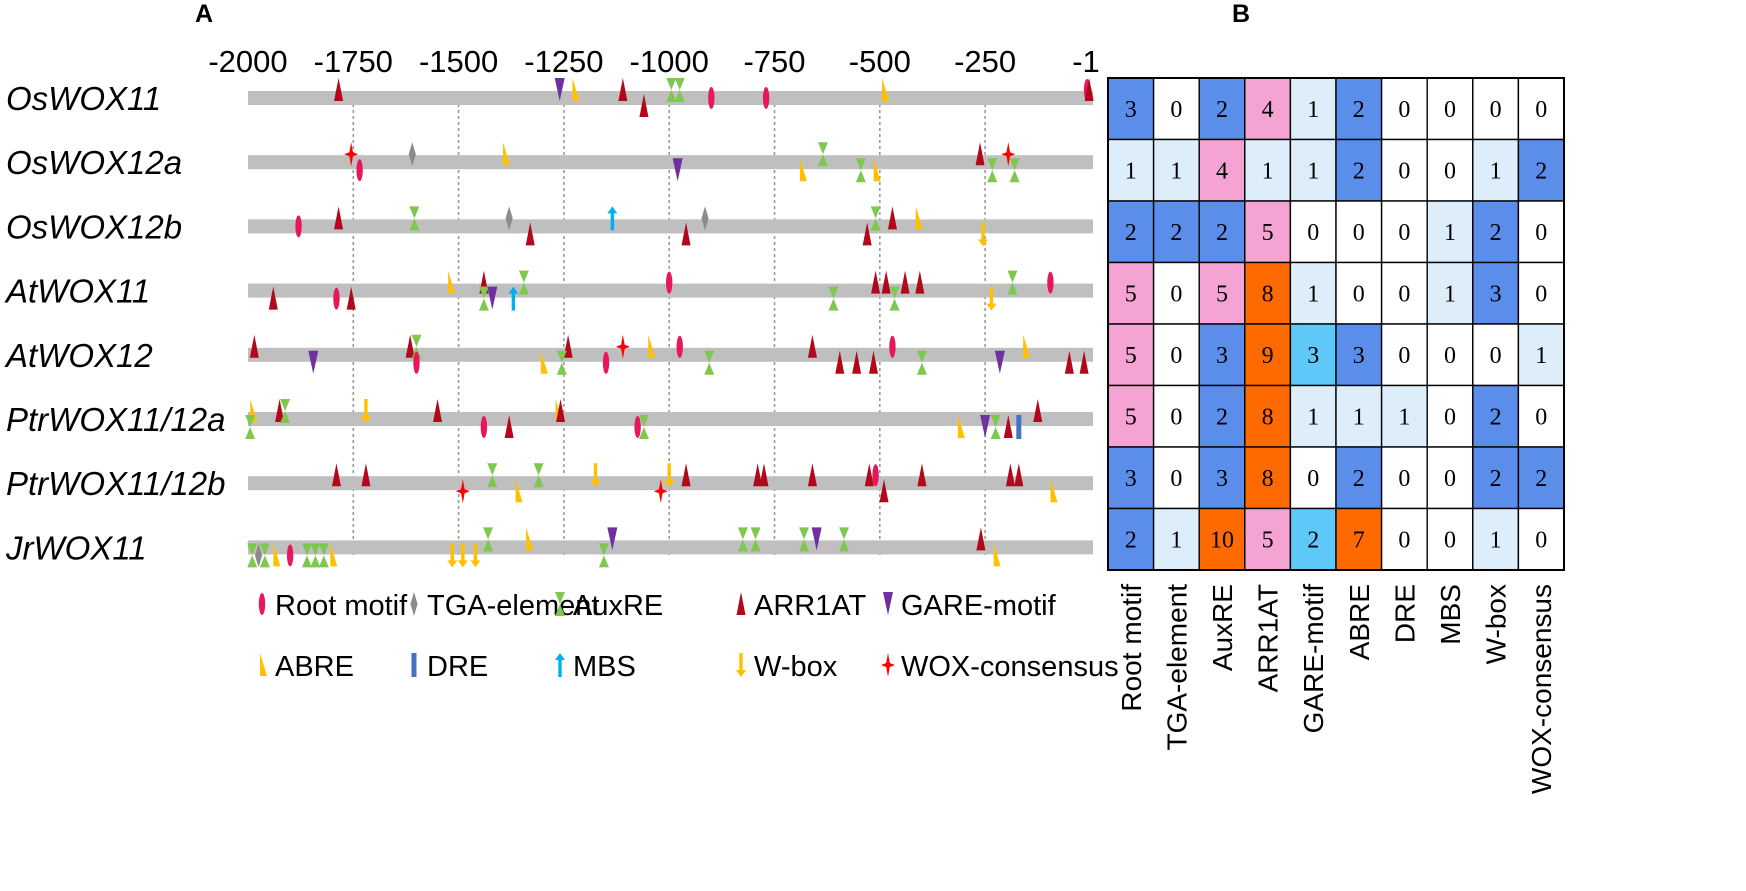  What do you see at coordinates (458, 61) in the screenshot?
I see `axis-tick-label: -1500` at bounding box center [458, 61].